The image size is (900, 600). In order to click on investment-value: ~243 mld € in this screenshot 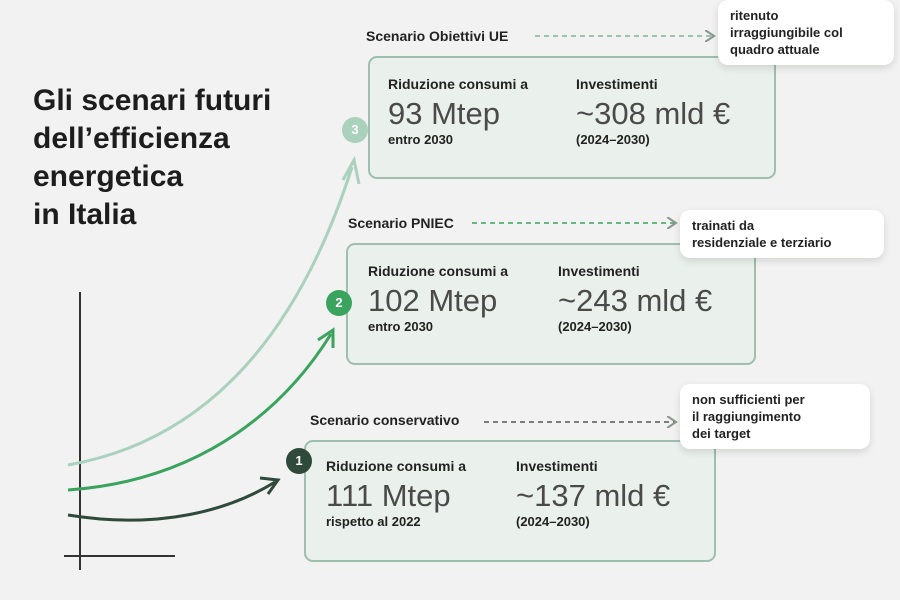, I will do `click(635, 300)`.